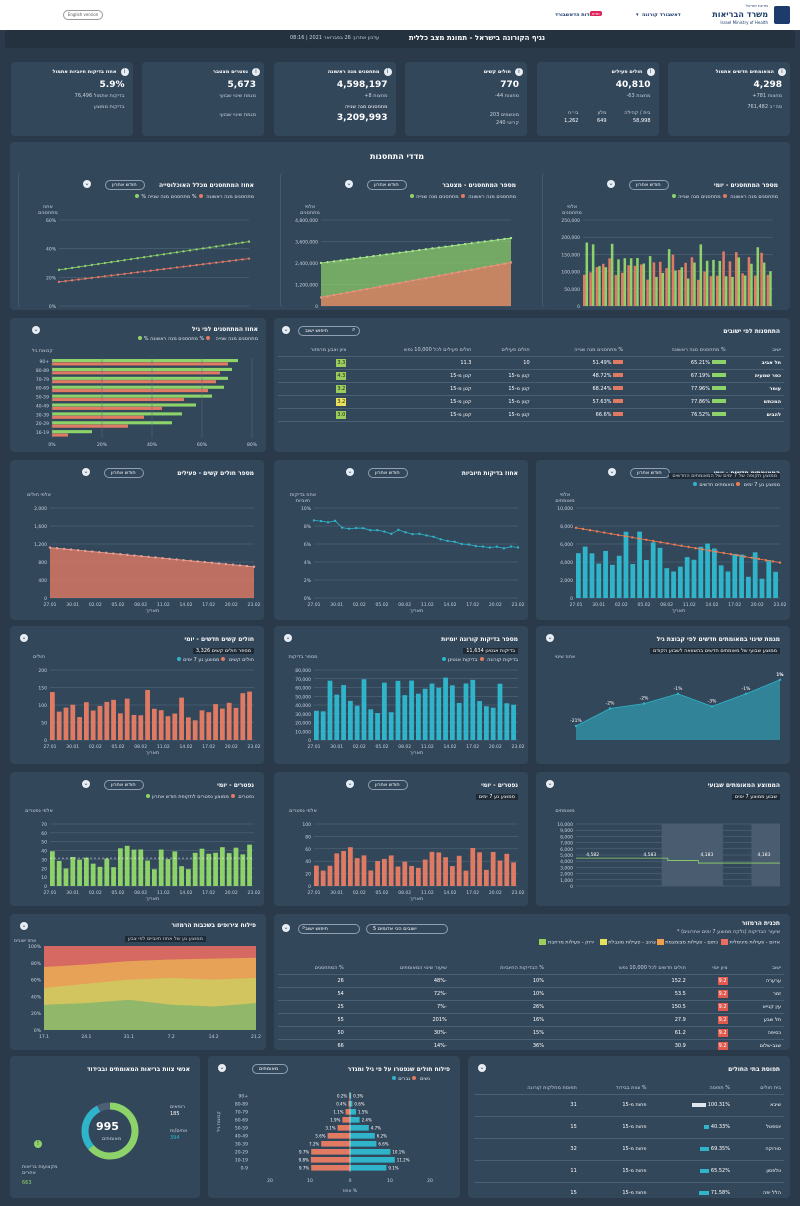 This screenshot has width=800, height=1206. I want to click on table-header: % מתחסנים מנה ראשונה, so click(677, 350).